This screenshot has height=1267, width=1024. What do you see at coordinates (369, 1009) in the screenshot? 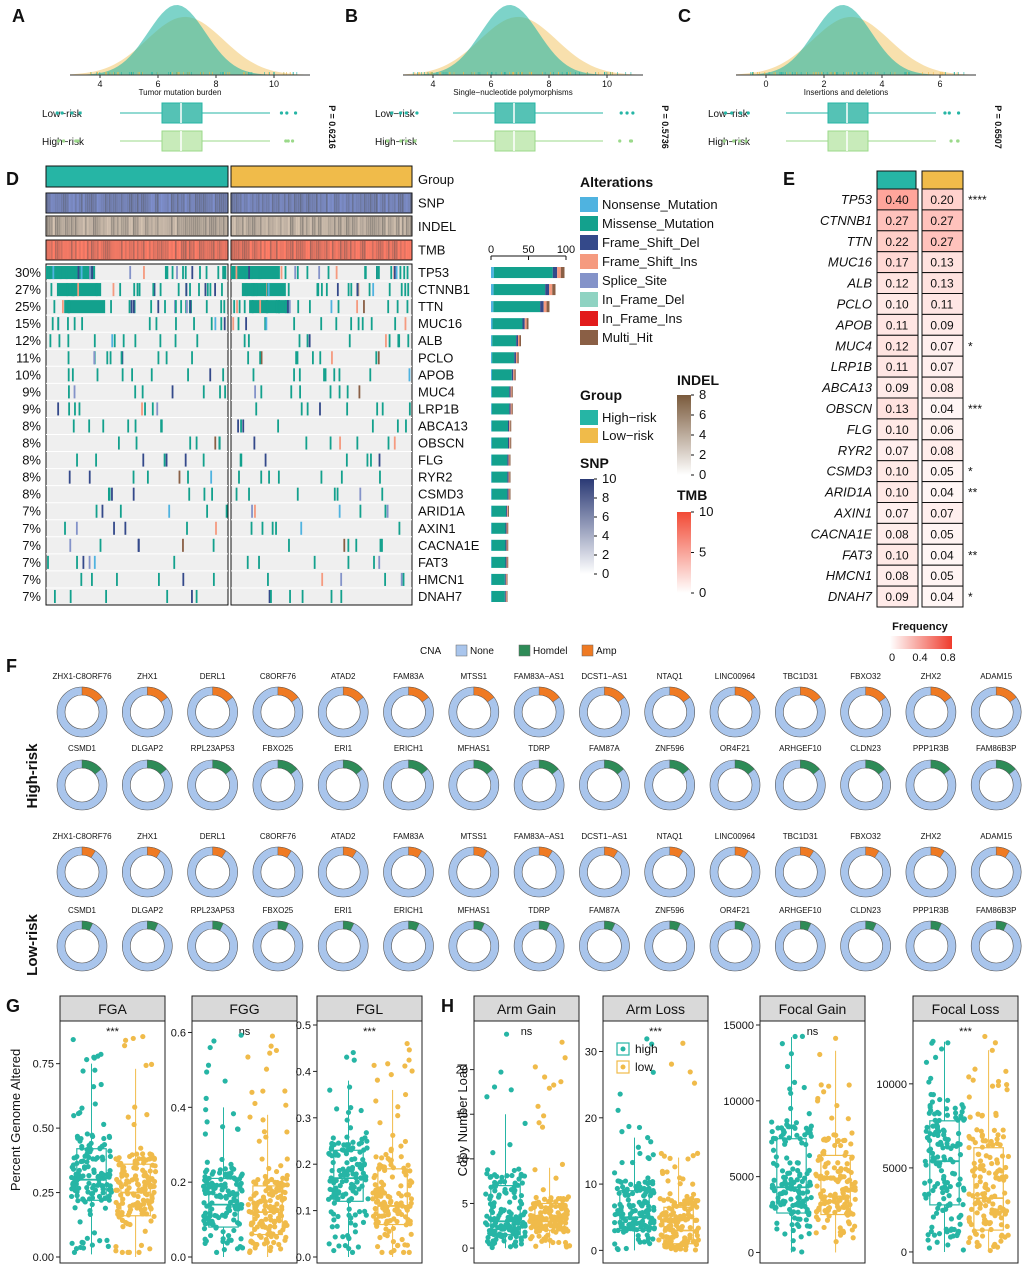
I see `facet-title: FGL` at bounding box center [369, 1009].